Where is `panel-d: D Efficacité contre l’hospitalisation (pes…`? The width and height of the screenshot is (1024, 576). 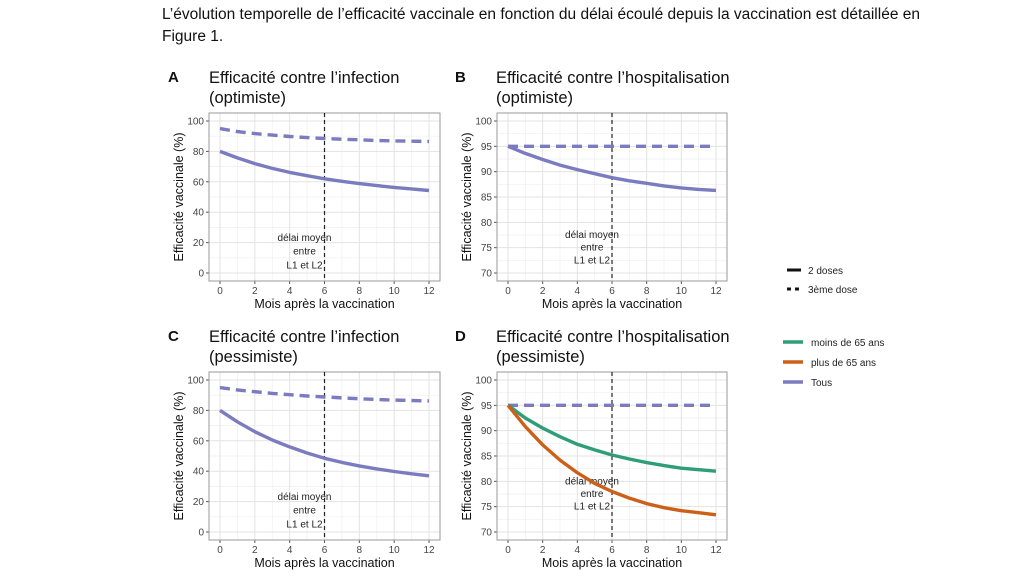 panel-d: D Efficacité contre l’hospitalisation (pes… is located at coordinates (592, 449).